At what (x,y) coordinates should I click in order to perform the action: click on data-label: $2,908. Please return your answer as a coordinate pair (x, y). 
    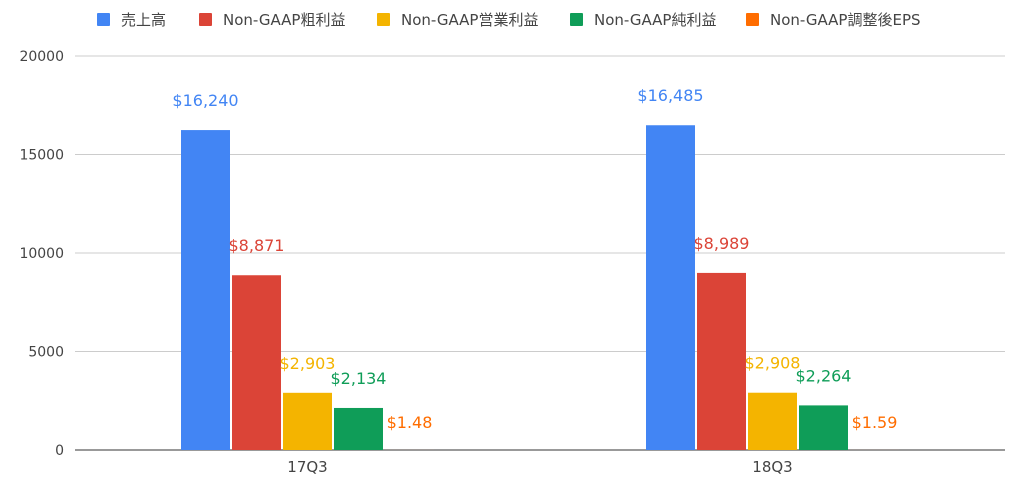
    Looking at the image, I should click on (773, 363).